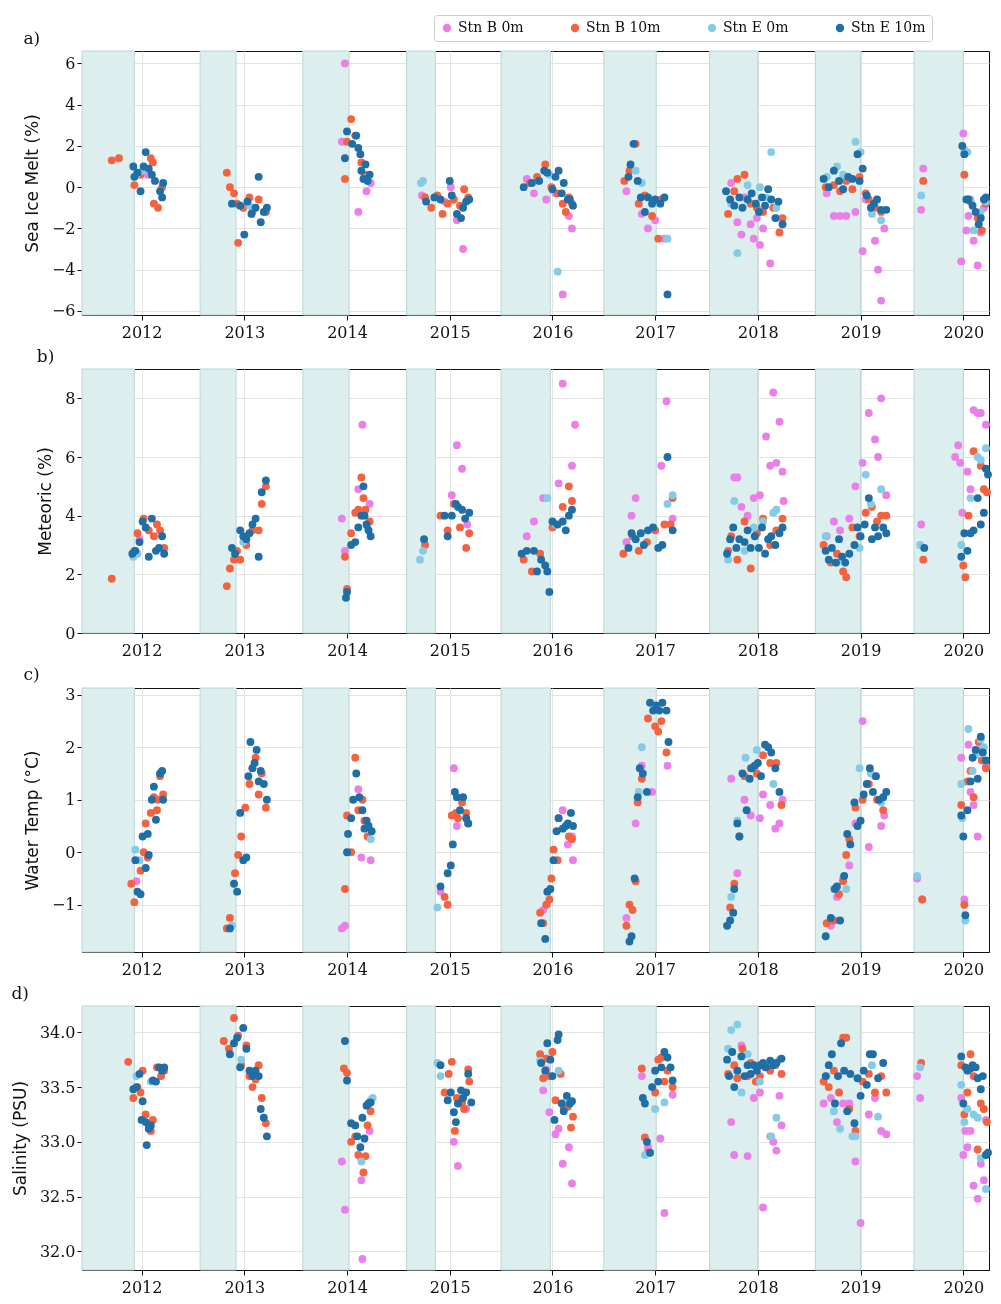 The height and width of the screenshot is (1304, 1001). Describe the element at coordinates (63, 905) in the screenshot. I see `y-tick-label: −1` at that location.